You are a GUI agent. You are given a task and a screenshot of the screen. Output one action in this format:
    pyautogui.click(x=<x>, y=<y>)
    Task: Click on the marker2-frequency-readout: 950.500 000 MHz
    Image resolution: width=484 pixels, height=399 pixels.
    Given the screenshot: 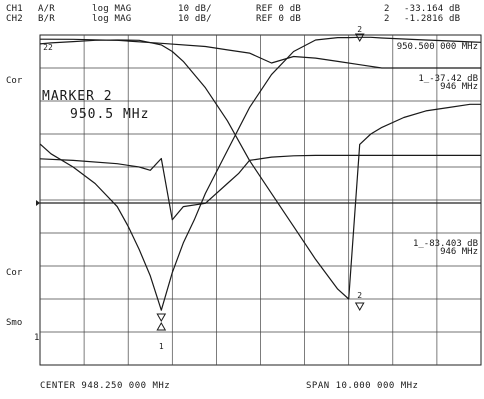 What is the action you would take?
    pyautogui.click(x=437, y=47)
    